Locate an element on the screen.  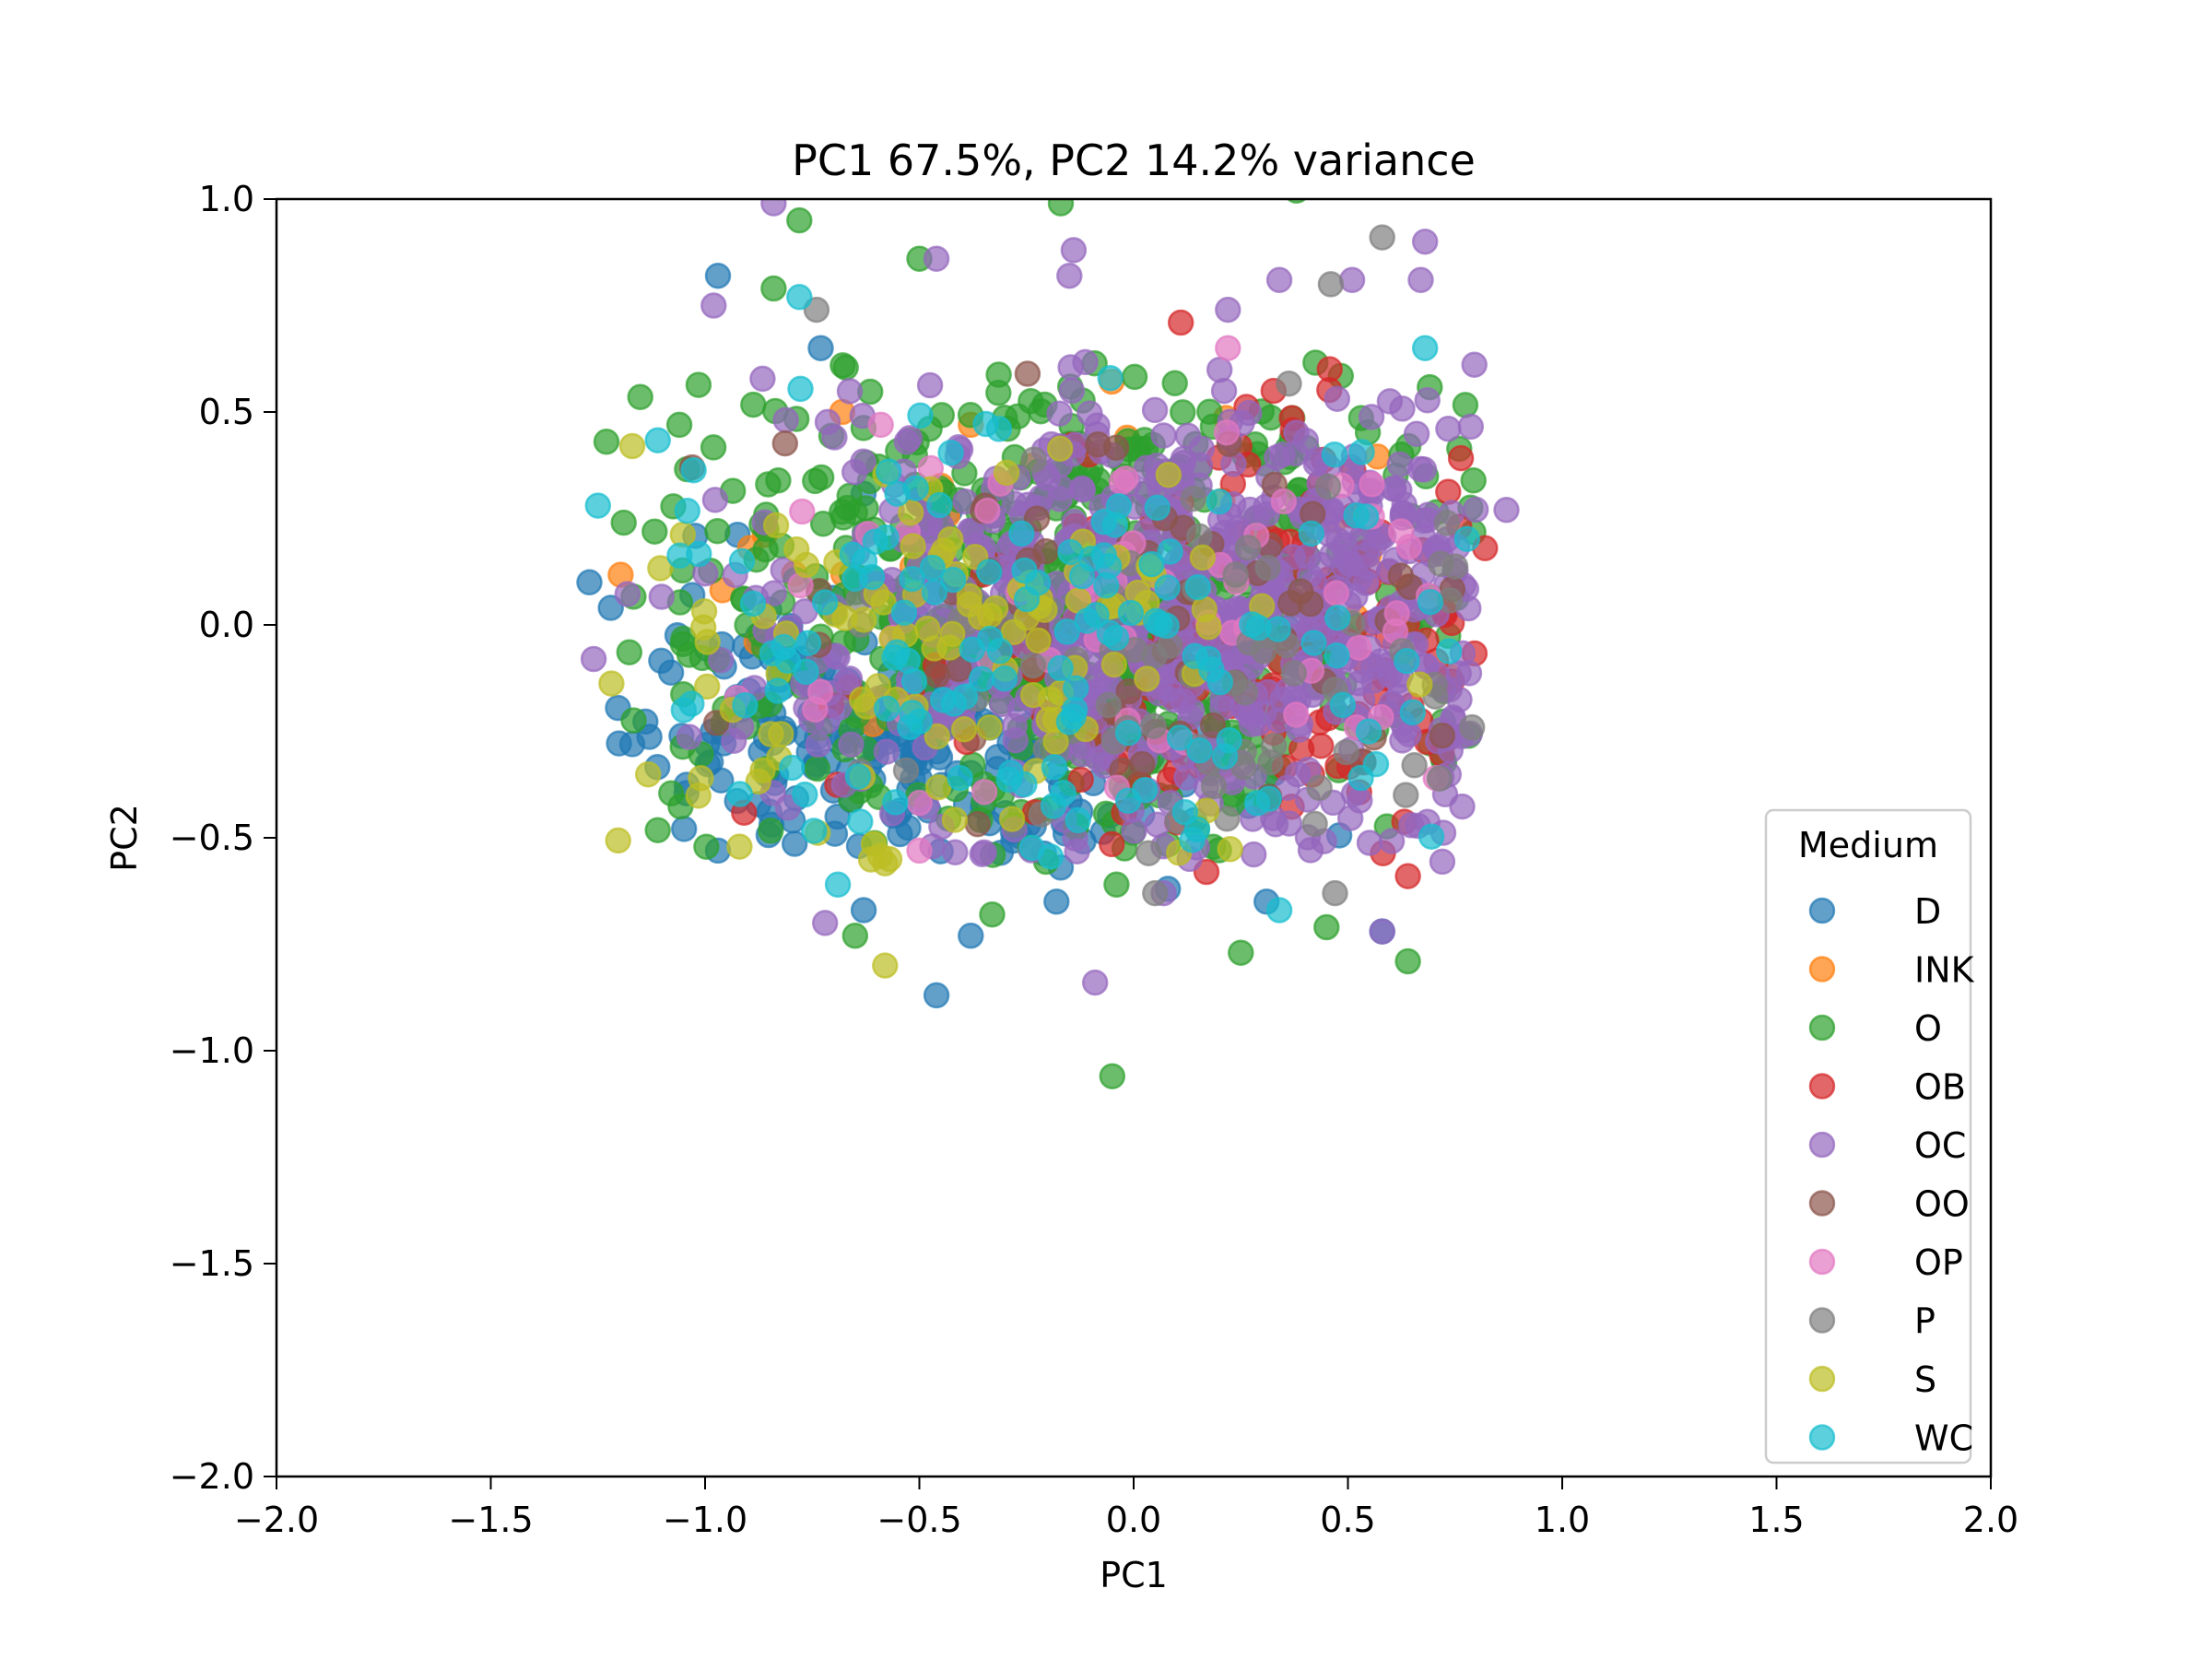
x-tick-label: 2.0 is located at coordinates (1990, 1520).